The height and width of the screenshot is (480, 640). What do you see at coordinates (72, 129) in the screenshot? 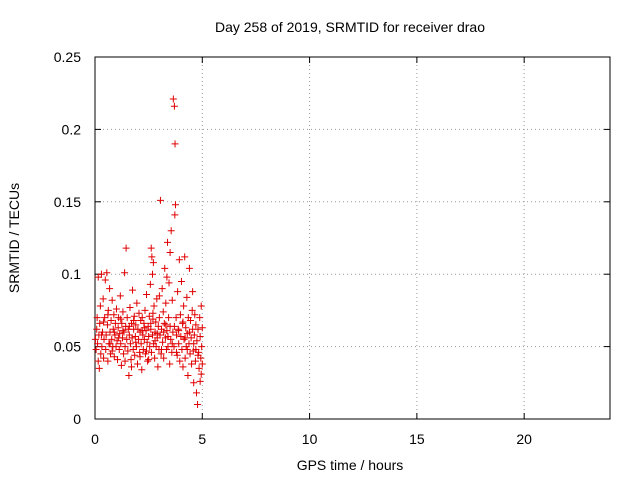
I see `y-tick-label: 0.2` at bounding box center [72, 129].